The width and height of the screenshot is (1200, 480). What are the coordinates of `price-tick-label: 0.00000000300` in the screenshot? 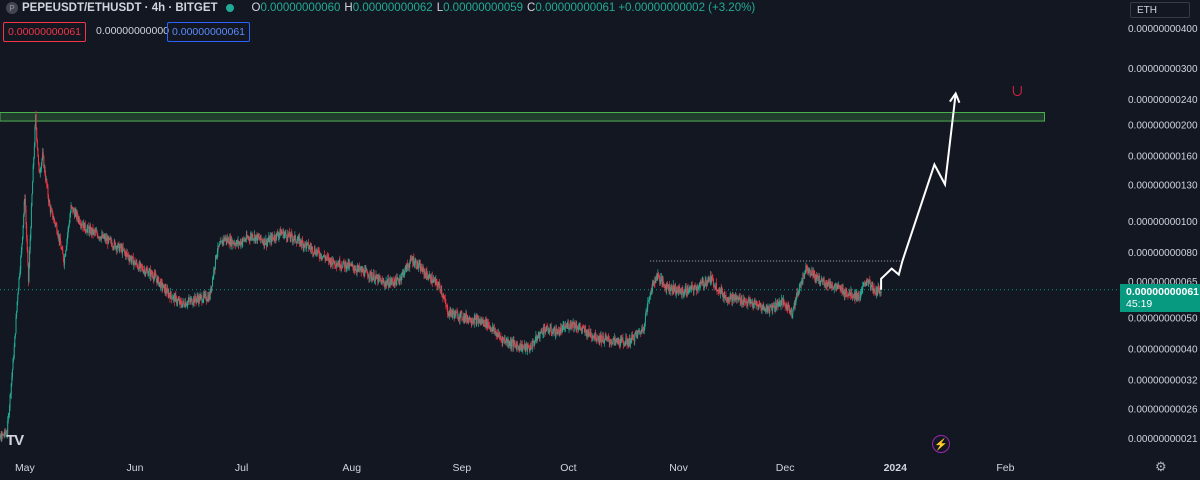 It's located at (1163, 69).